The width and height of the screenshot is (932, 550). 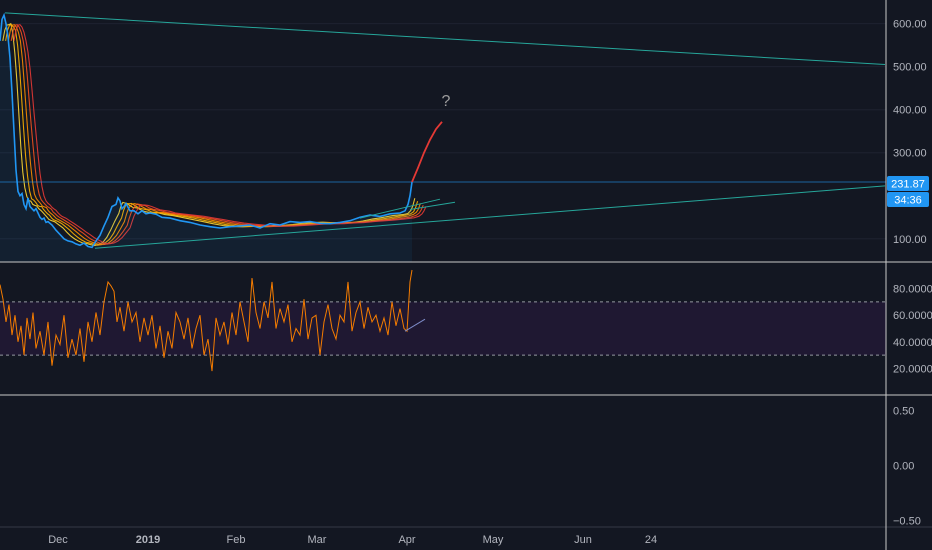 What do you see at coordinates (910, 25) in the screenshot?
I see `price-axis-label: 600.00` at bounding box center [910, 25].